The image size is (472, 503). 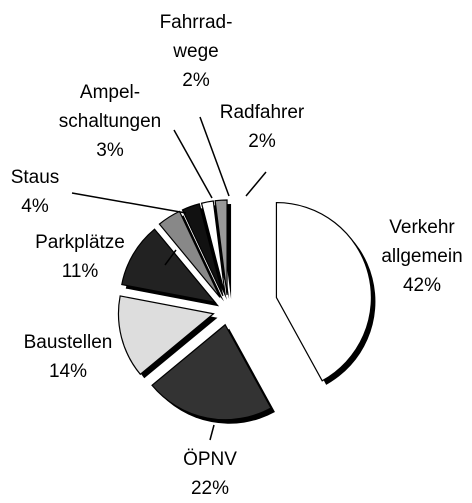 What do you see at coordinates (210, 488) in the screenshot?
I see `value-label: 22%` at bounding box center [210, 488].